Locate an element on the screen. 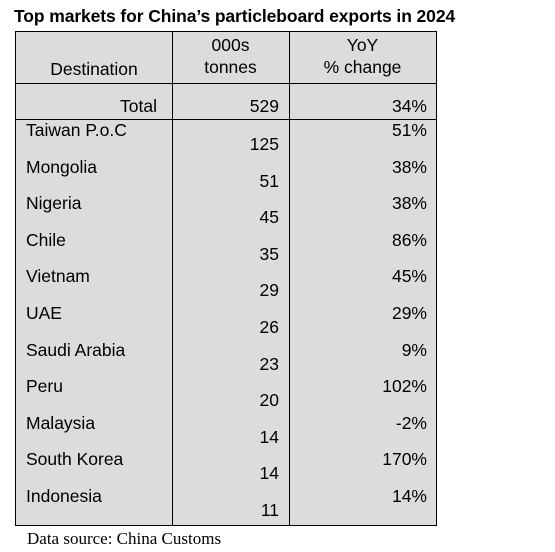 This screenshot has height=552, width=555. row-tonnes: 23 is located at coordinates (269, 363).